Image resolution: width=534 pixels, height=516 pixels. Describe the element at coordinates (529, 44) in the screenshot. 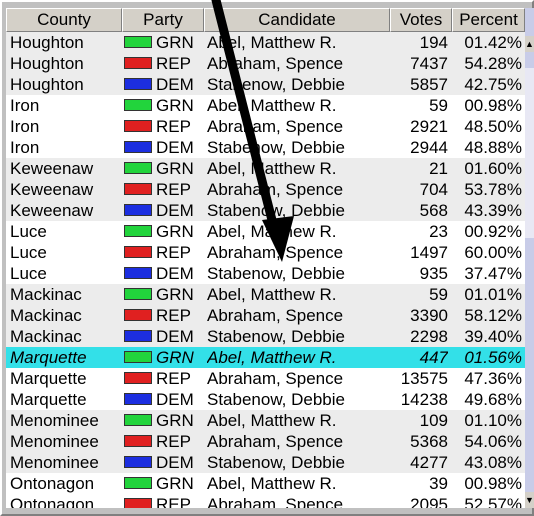

I see `scroll-up-icon: ▲` at that location.